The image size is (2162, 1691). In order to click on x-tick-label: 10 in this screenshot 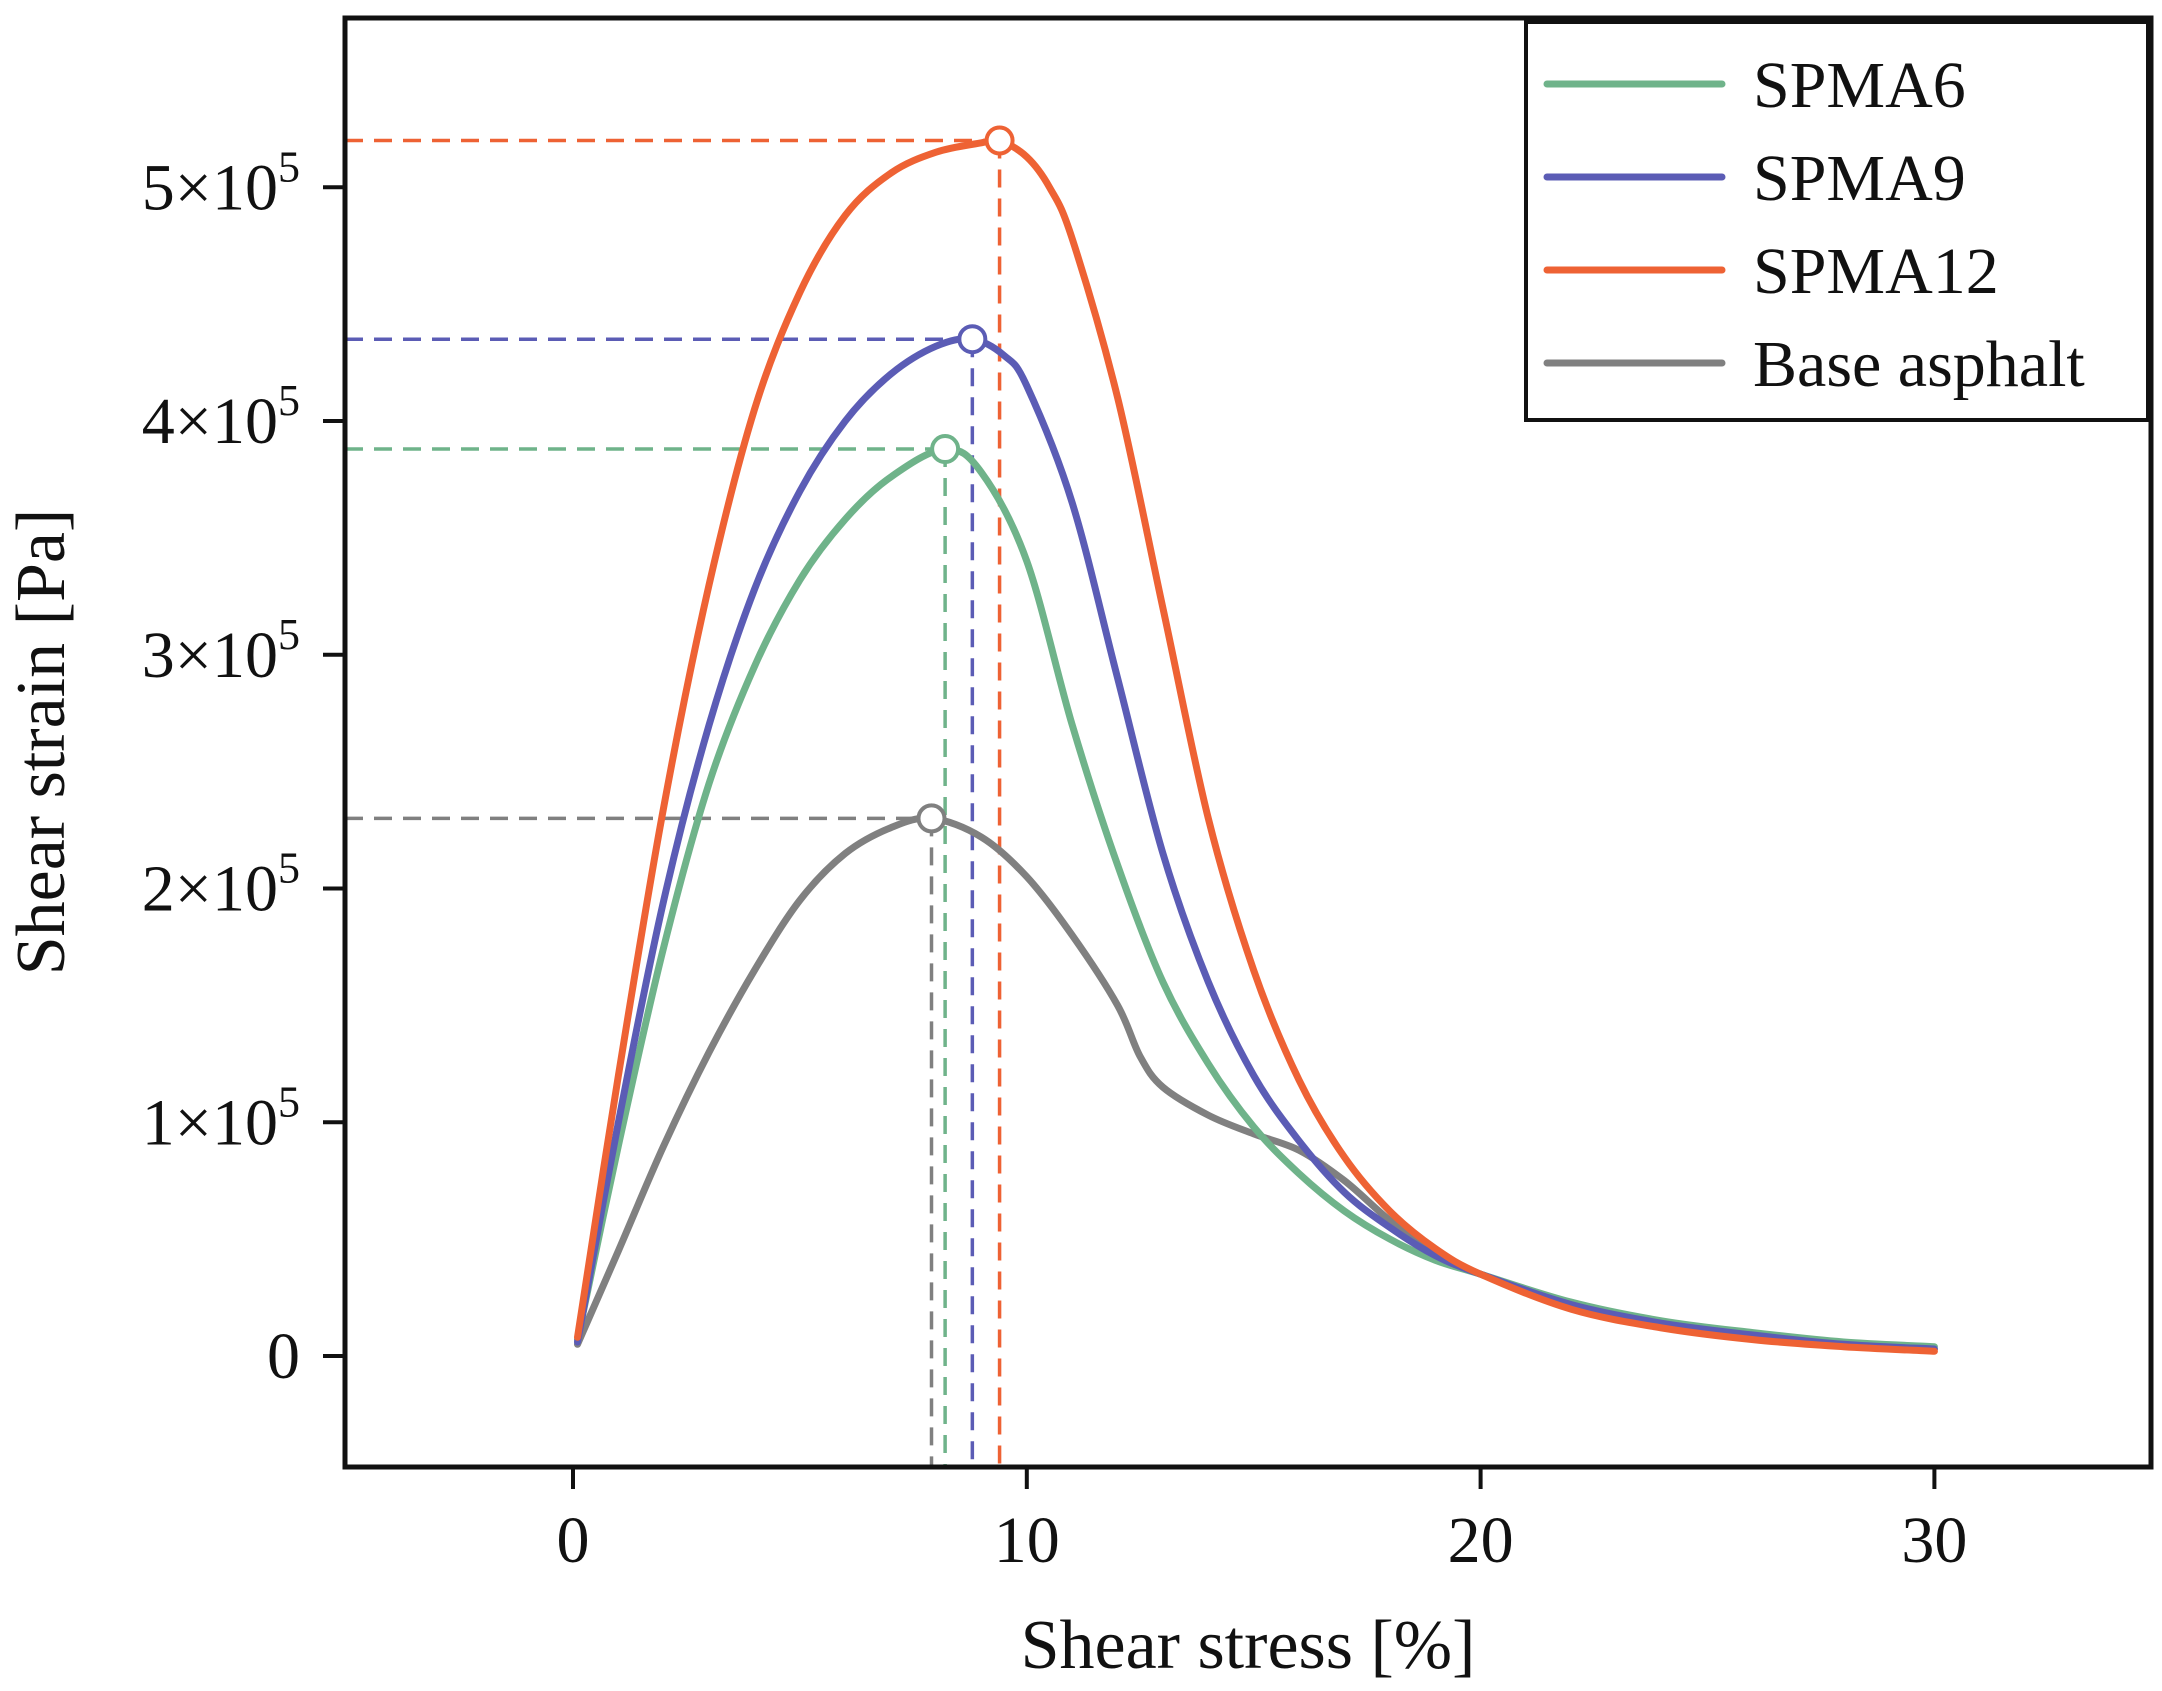, I will do `click(1027, 1540)`.